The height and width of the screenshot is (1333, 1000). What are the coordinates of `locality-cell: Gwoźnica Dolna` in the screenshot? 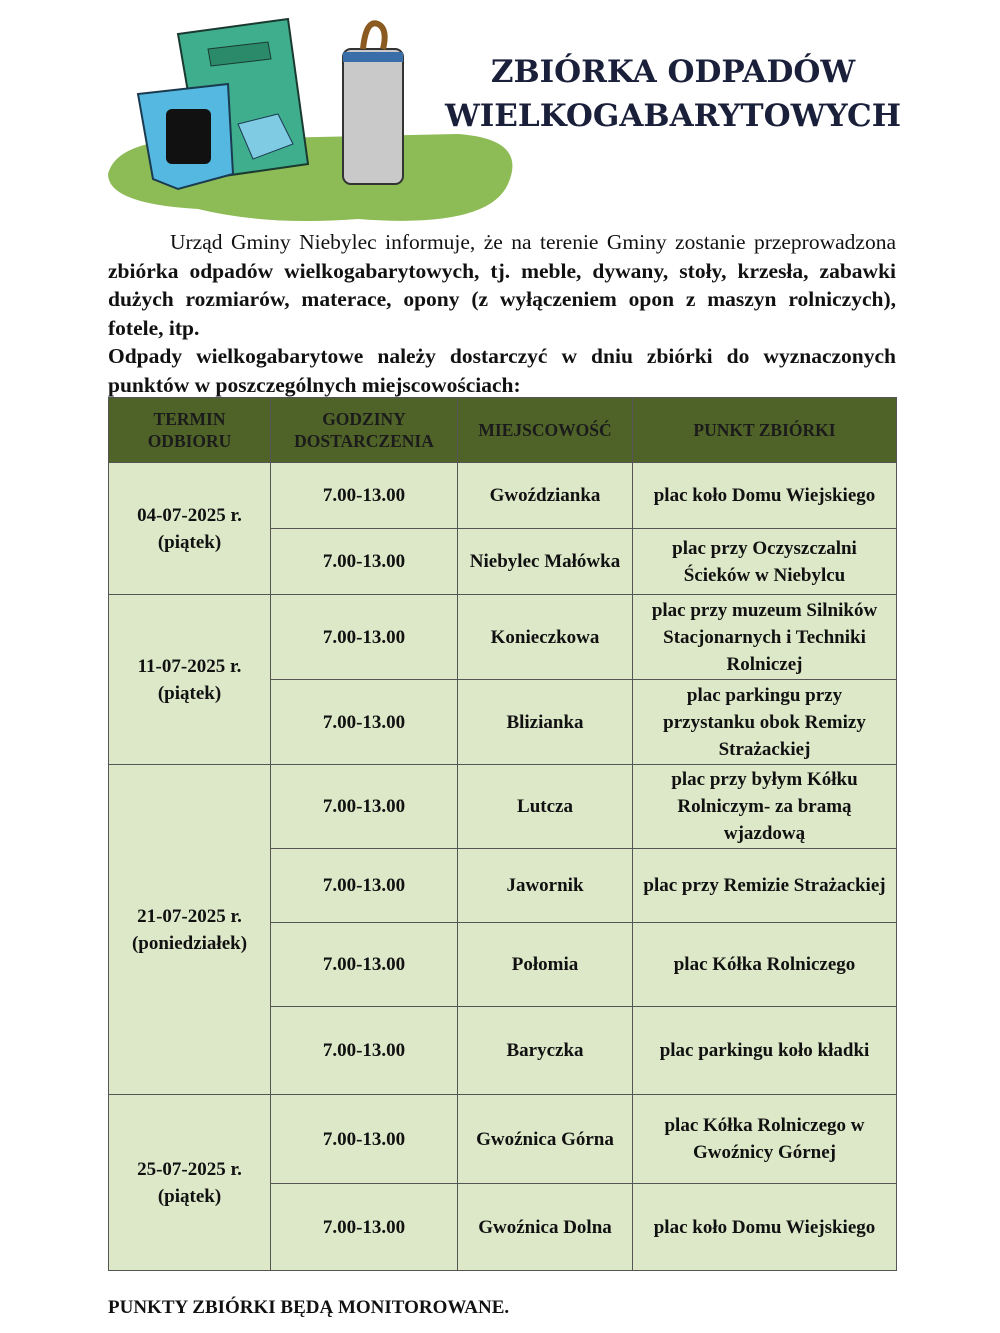 It's located at (545, 1227).